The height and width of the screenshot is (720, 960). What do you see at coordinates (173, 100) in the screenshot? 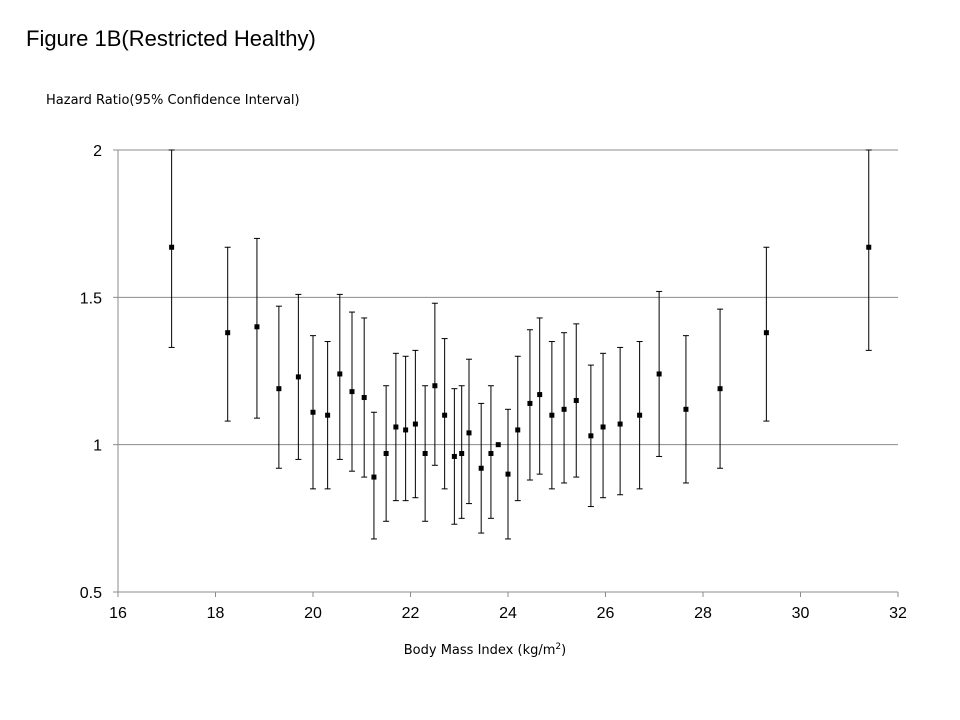
I see `y-axis-label: Hazard Ratio(95% Confidence Interval)` at bounding box center [173, 100].